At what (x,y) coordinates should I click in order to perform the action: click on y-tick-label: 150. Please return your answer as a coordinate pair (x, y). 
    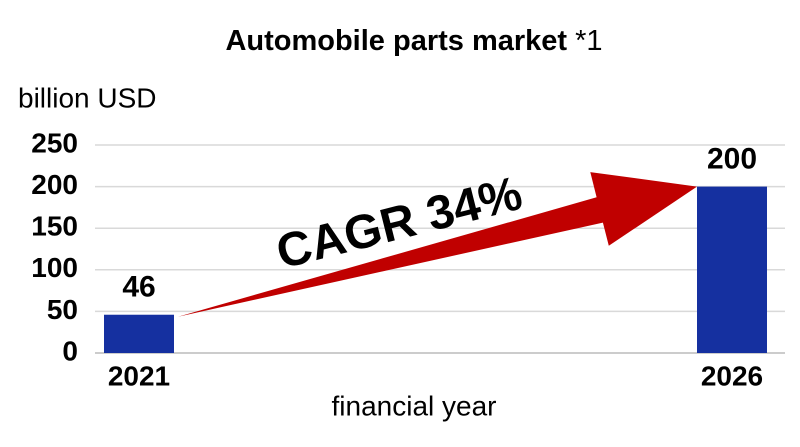
    Looking at the image, I should click on (54, 226).